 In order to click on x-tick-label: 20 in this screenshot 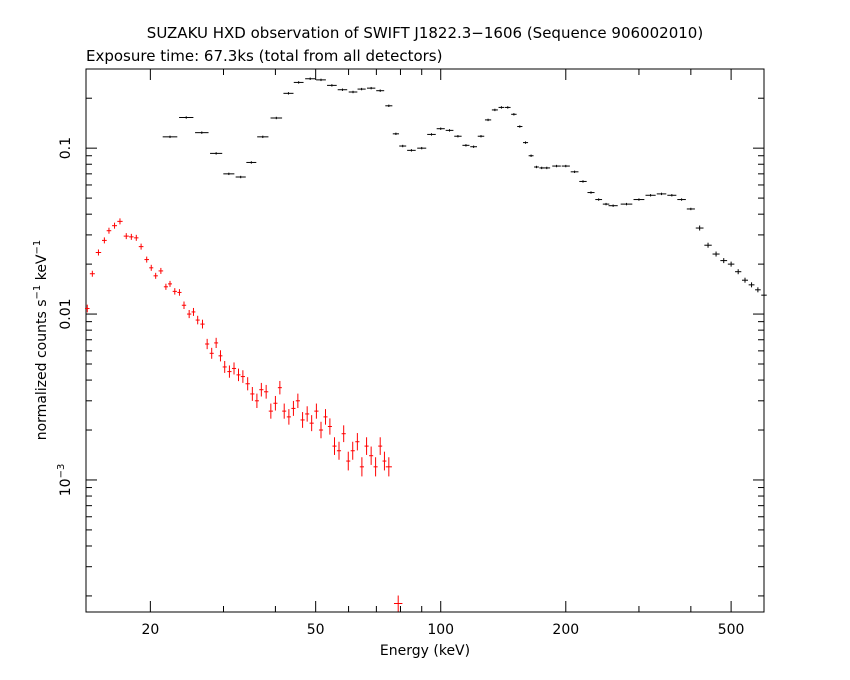, I will do `click(150, 630)`.